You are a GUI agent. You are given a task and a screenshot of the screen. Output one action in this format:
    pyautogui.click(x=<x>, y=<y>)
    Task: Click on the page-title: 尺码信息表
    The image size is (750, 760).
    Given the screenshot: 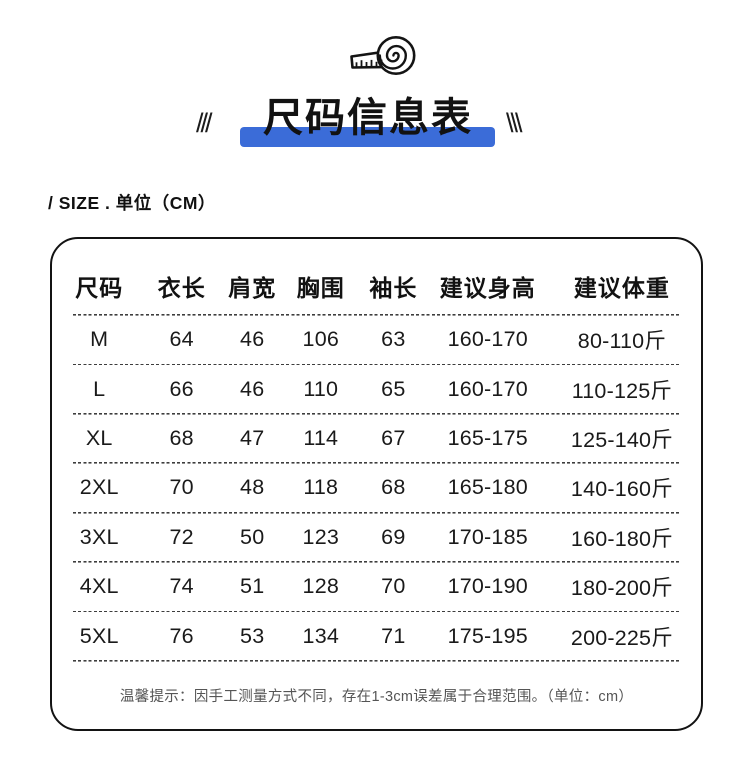 What is the action you would take?
    pyautogui.click(x=368, y=118)
    